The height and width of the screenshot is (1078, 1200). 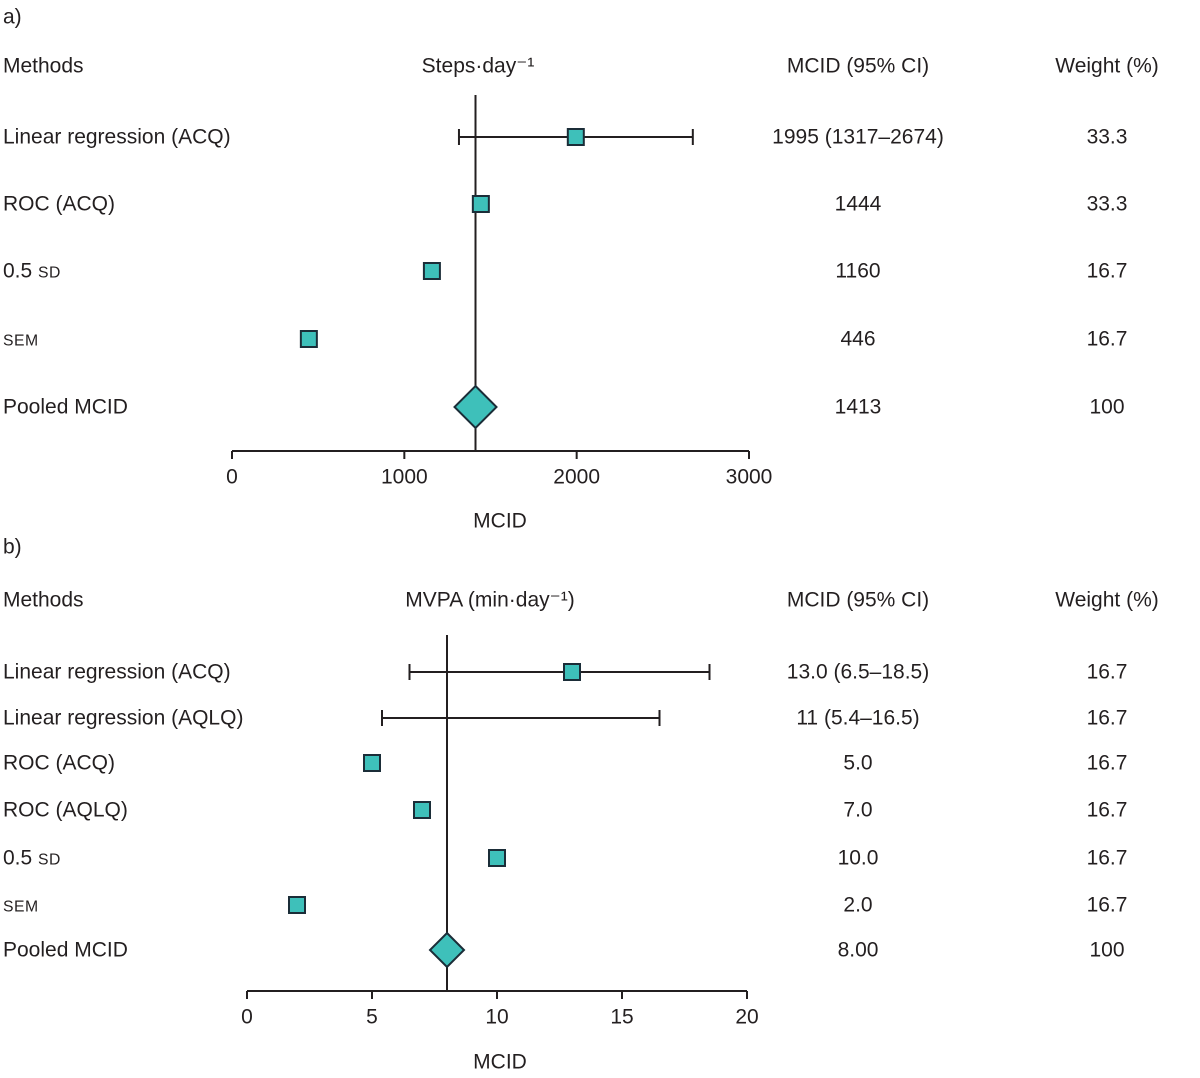 What do you see at coordinates (858, 339) in the screenshot?
I see `mcid-value: 446` at bounding box center [858, 339].